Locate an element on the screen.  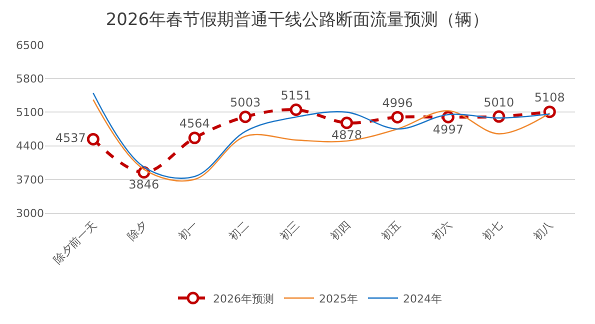
data-label: 5151 is located at coordinates (296, 95).